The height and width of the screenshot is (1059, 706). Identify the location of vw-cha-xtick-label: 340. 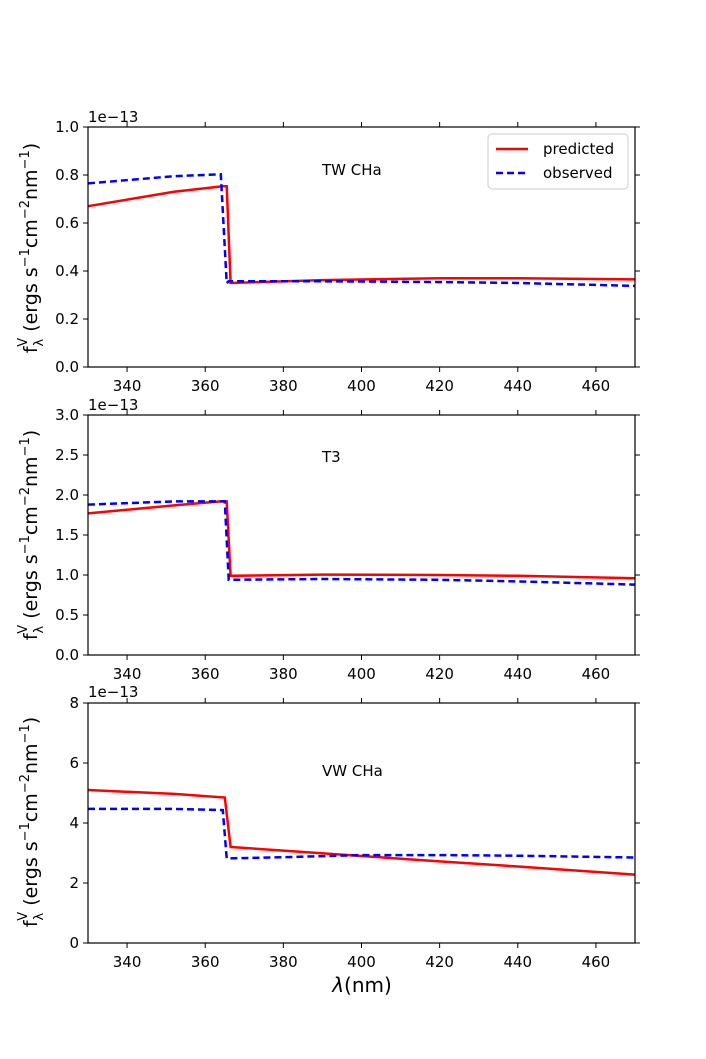
(127, 962).